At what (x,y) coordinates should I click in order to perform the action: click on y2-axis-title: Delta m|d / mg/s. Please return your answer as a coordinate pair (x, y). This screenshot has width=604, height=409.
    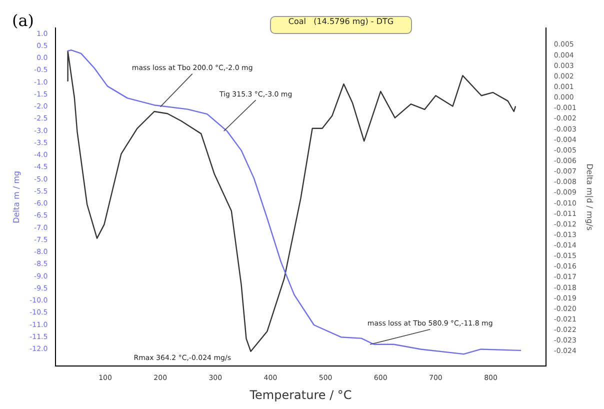
    Looking at the image, I should click on (589, 197).